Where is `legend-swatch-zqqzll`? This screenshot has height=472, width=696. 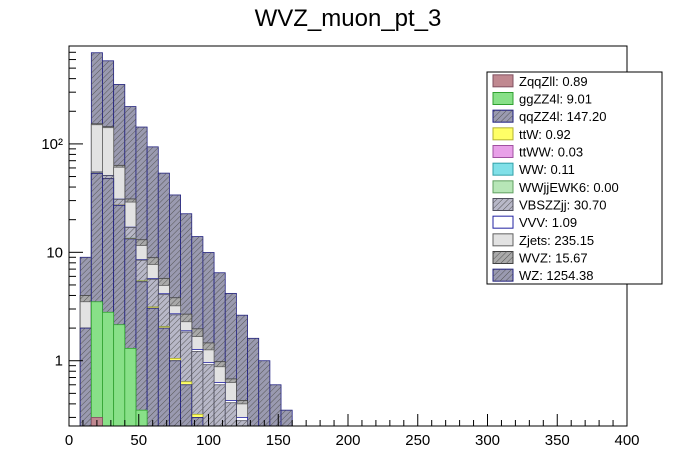 legend-swatch-zqqzll is located at coordinates (503, 81).